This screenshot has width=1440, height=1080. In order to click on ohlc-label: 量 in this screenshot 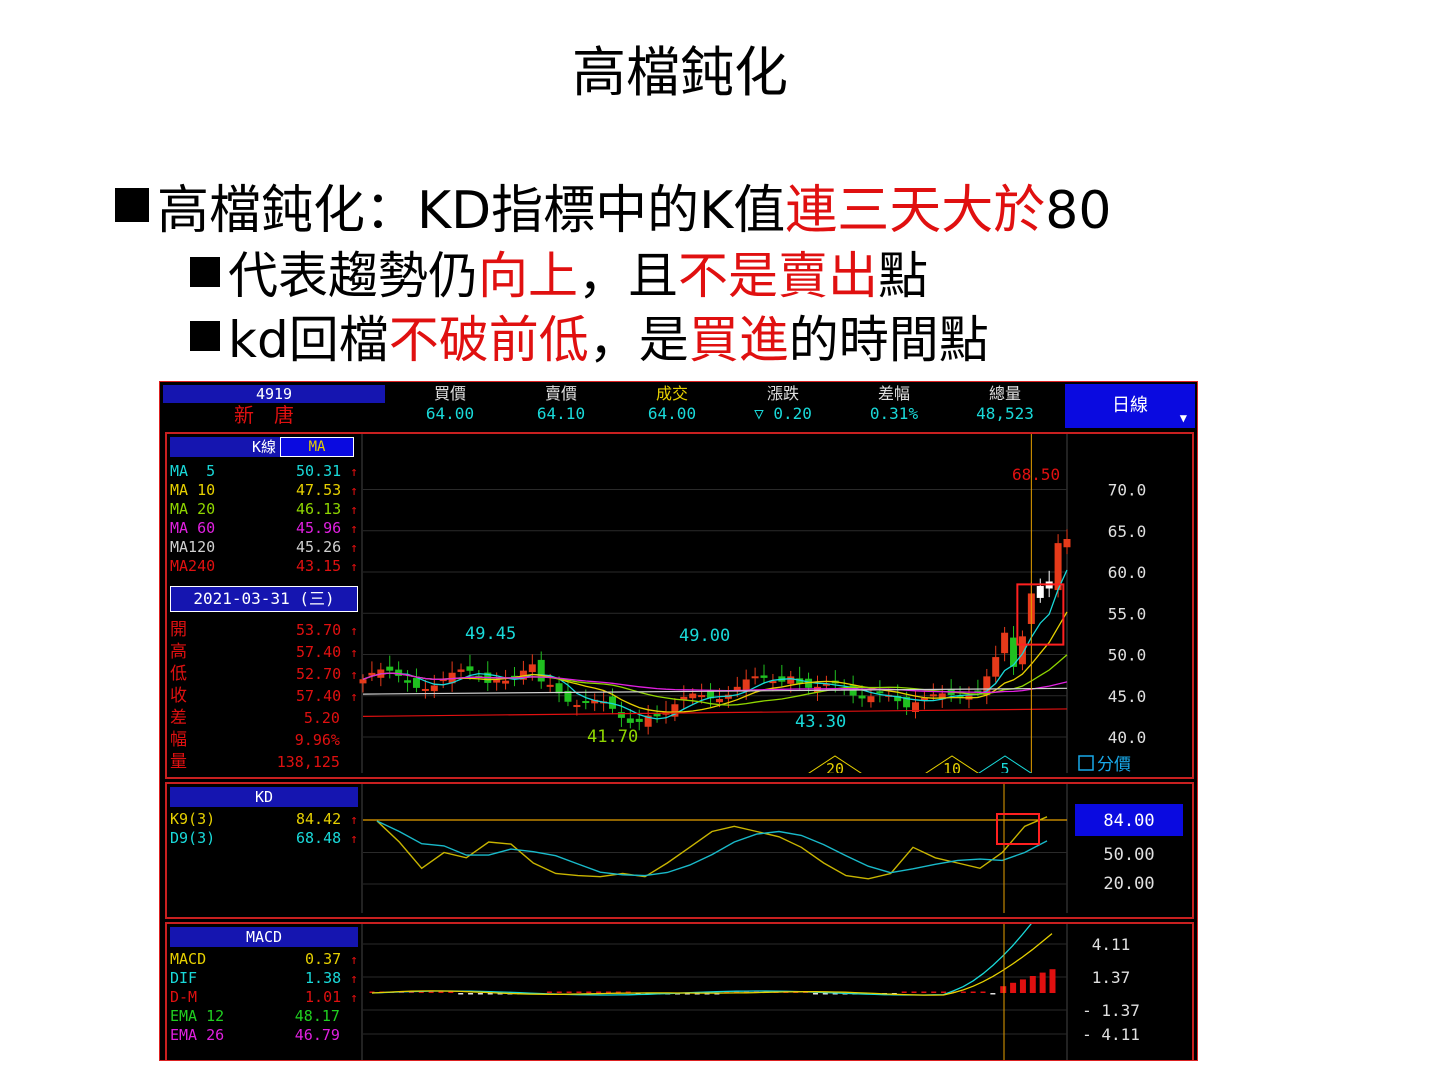, I will do `click(178, 762)`.